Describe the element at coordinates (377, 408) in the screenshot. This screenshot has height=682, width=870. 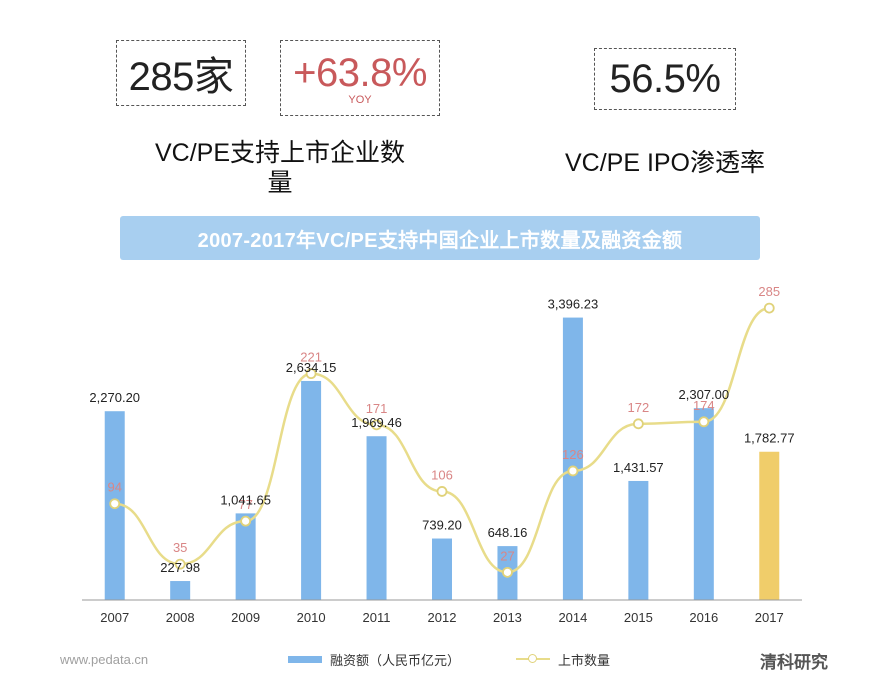
I see `line-label-2011: 171` at that location.